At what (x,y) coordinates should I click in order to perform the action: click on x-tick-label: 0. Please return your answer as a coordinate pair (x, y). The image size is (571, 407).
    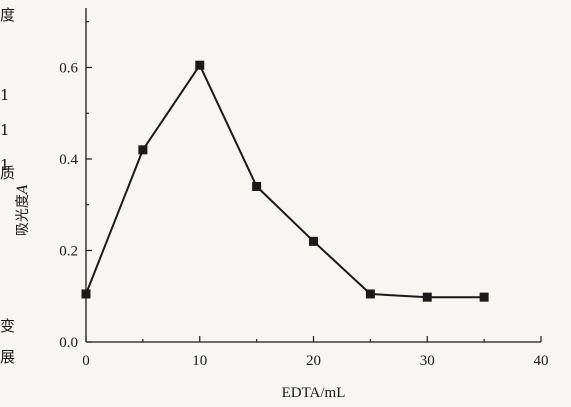
    Looking at the image, I should click on (86, 361).